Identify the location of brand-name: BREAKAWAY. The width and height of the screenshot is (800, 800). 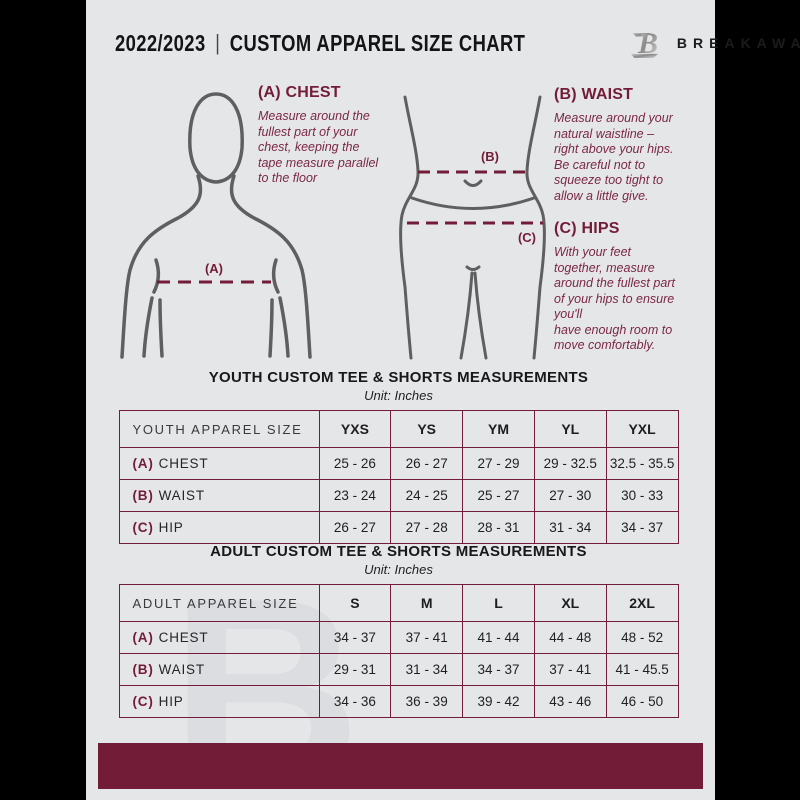
(738, 43).